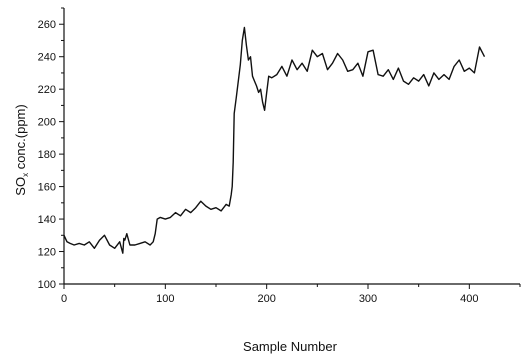  I want to click on x-tick-label: 400, so click(469, 299).